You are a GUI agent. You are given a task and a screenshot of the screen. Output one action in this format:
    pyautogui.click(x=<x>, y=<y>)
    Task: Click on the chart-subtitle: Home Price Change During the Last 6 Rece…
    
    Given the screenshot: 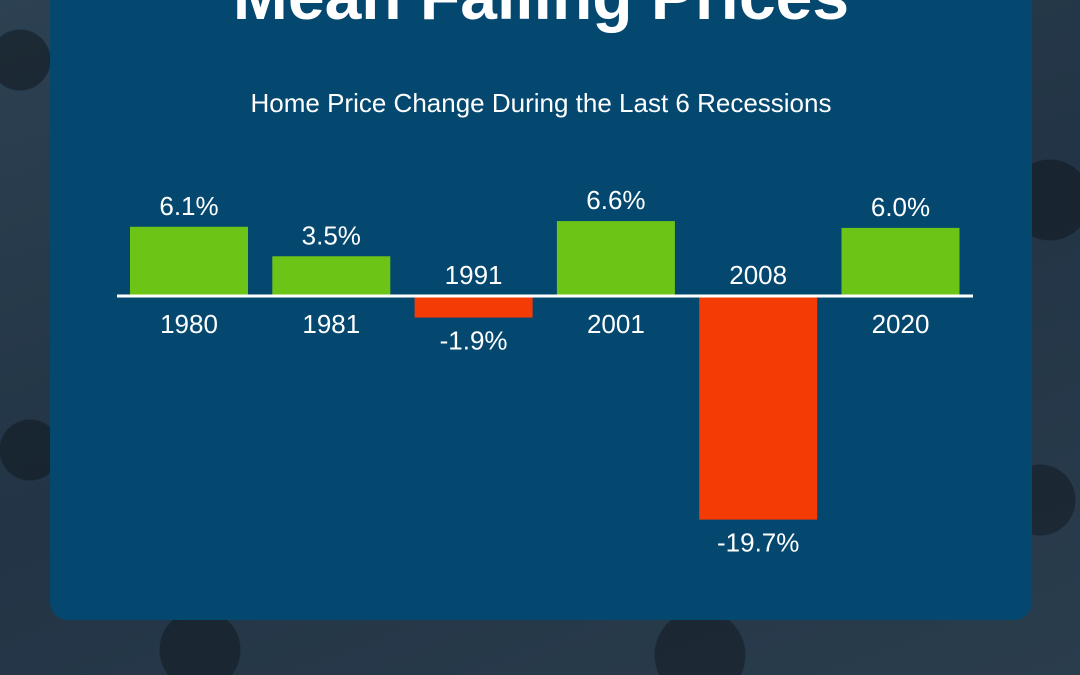 What is the action you would take?
    pyautogui.click(x=541, y=103)
    